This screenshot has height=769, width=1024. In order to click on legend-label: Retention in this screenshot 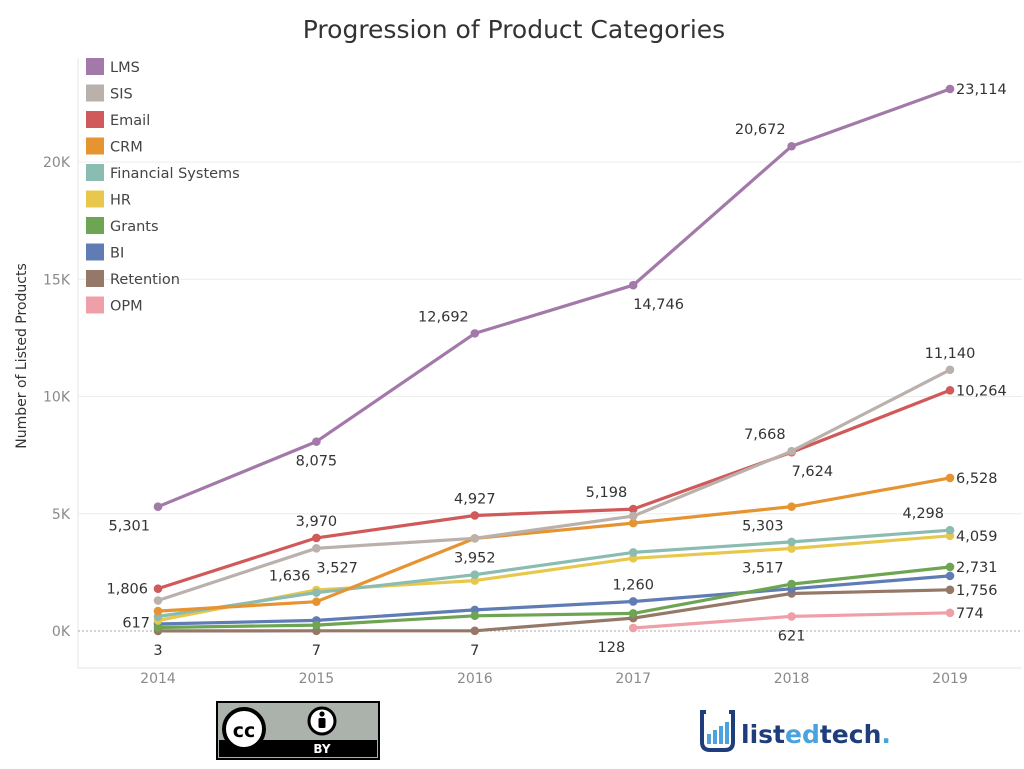, I will do `click(145, 280)`.